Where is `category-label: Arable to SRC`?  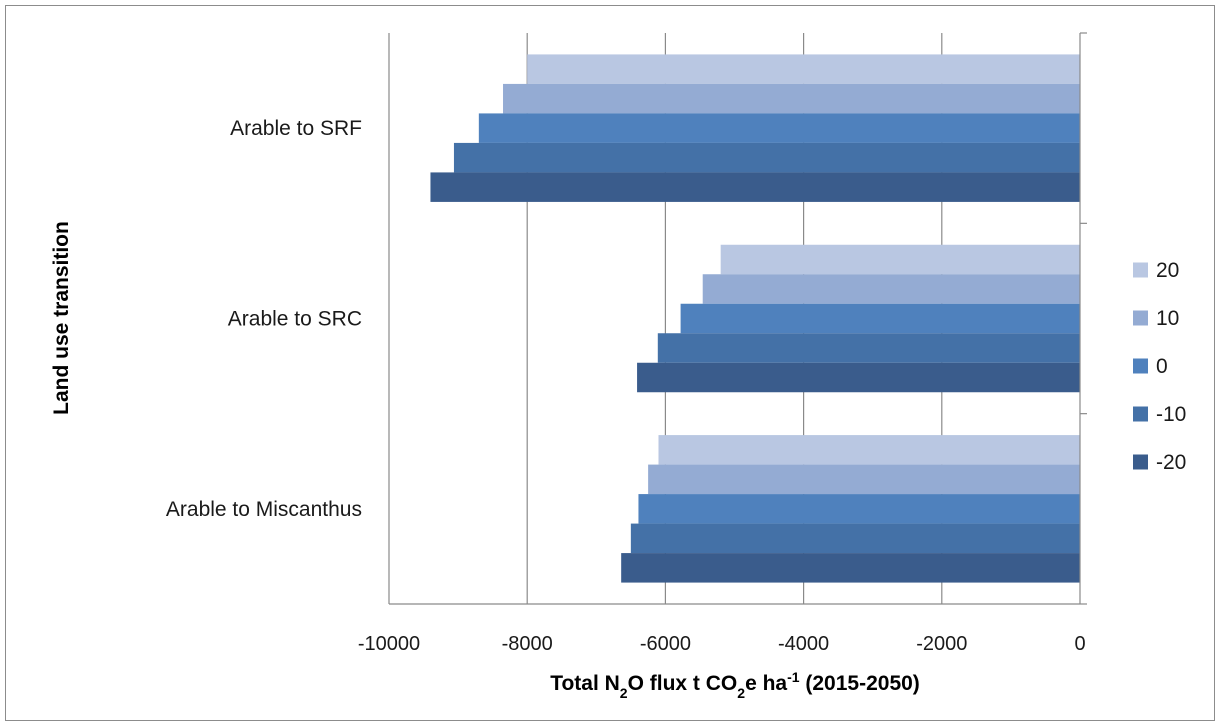
category-label: Arable to SRC is located at coordinates (295, 319).